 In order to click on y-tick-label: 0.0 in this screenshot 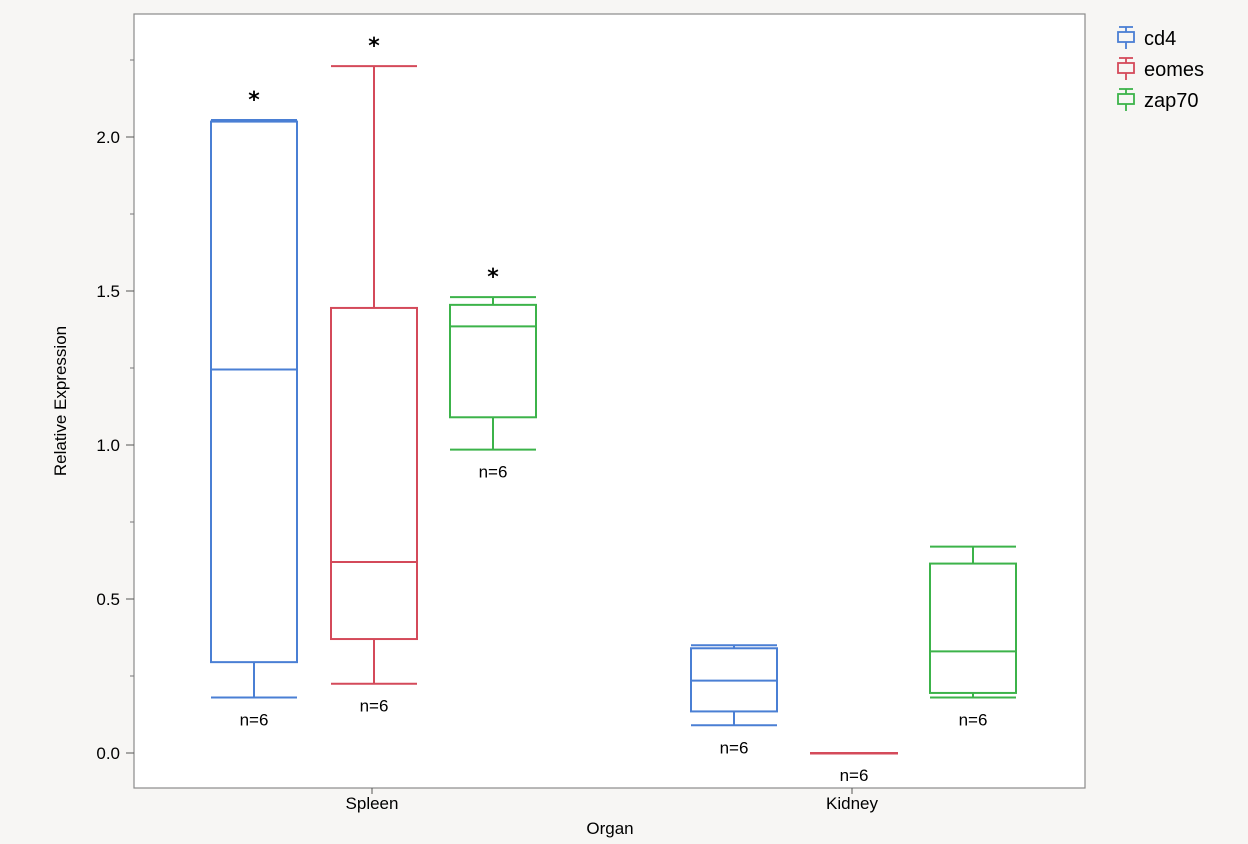, I will do `click(108, 753)`.